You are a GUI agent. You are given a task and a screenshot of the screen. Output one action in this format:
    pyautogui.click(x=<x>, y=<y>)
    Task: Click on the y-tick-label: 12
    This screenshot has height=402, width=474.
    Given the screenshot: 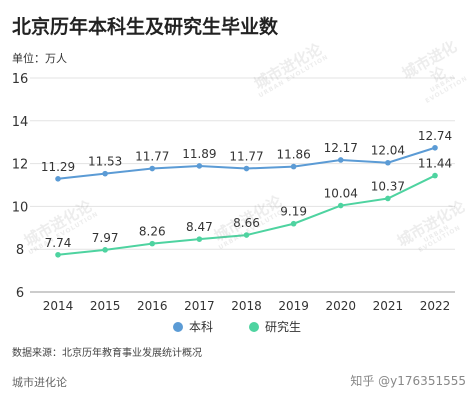 What is the action you would take?
    pyautogui.click(x=20, y=165)
    